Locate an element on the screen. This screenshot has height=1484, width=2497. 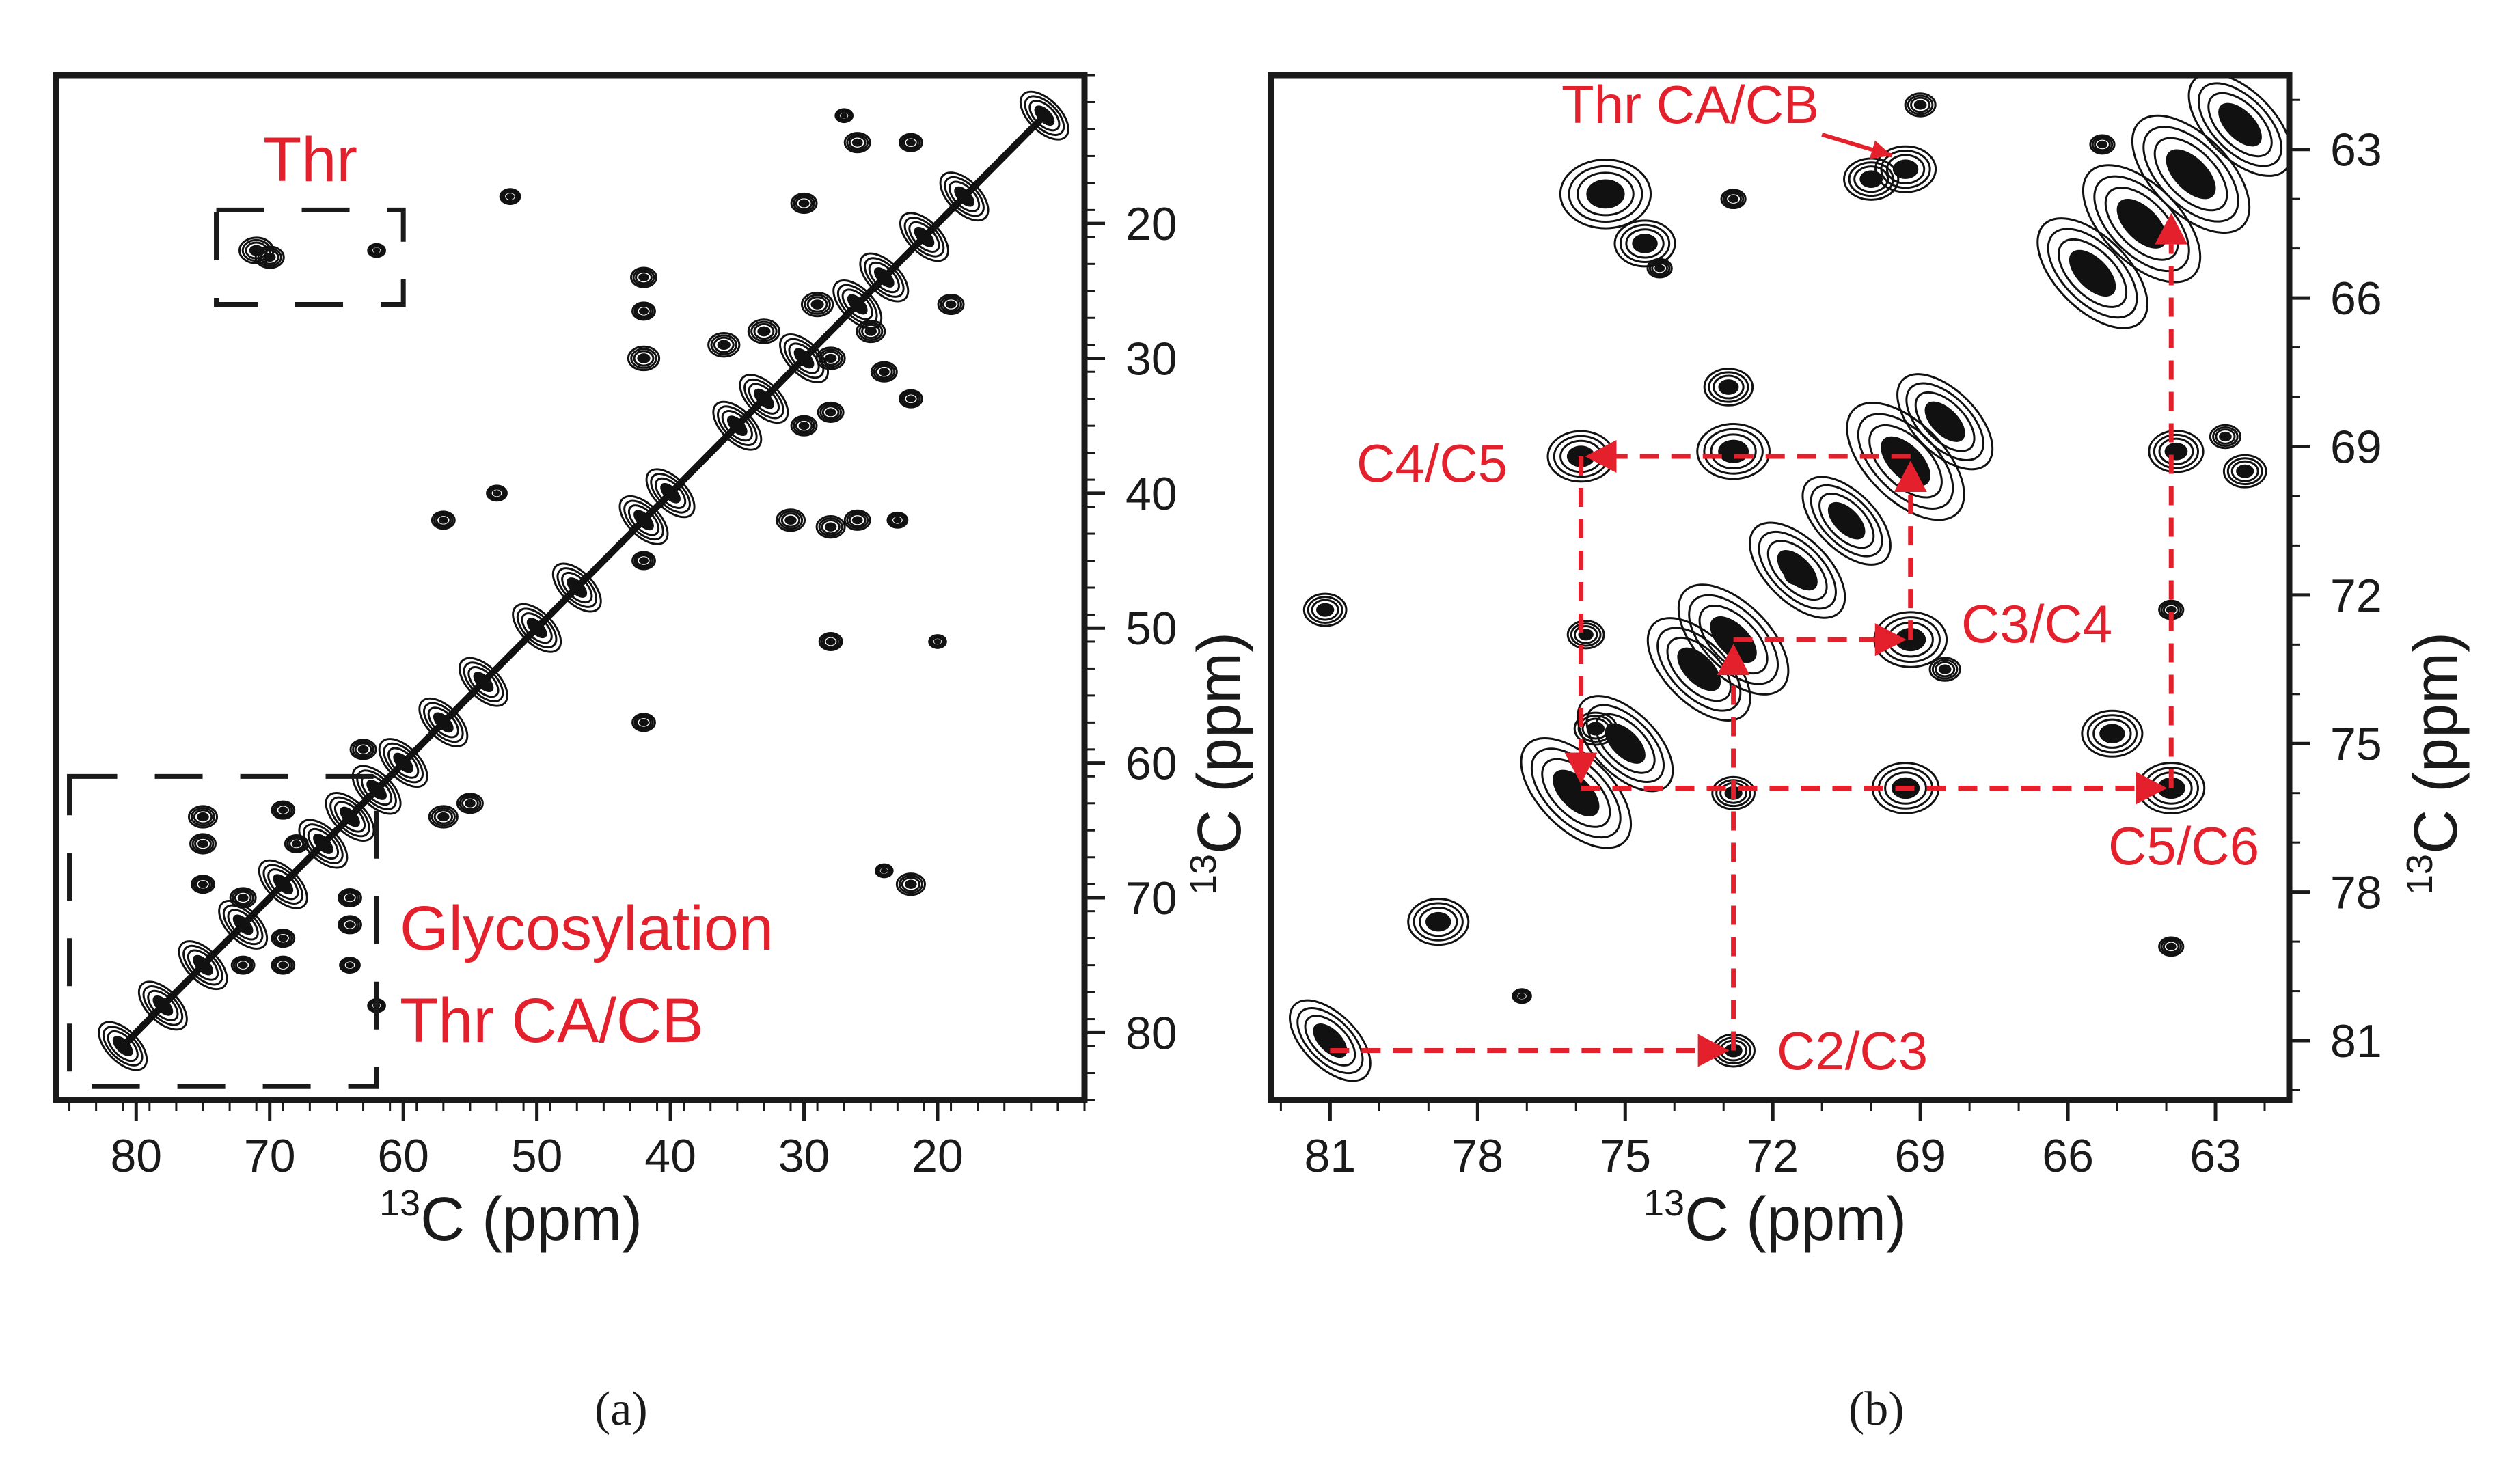
y-tick-label: 63 is located at coordinates (2356, 150).